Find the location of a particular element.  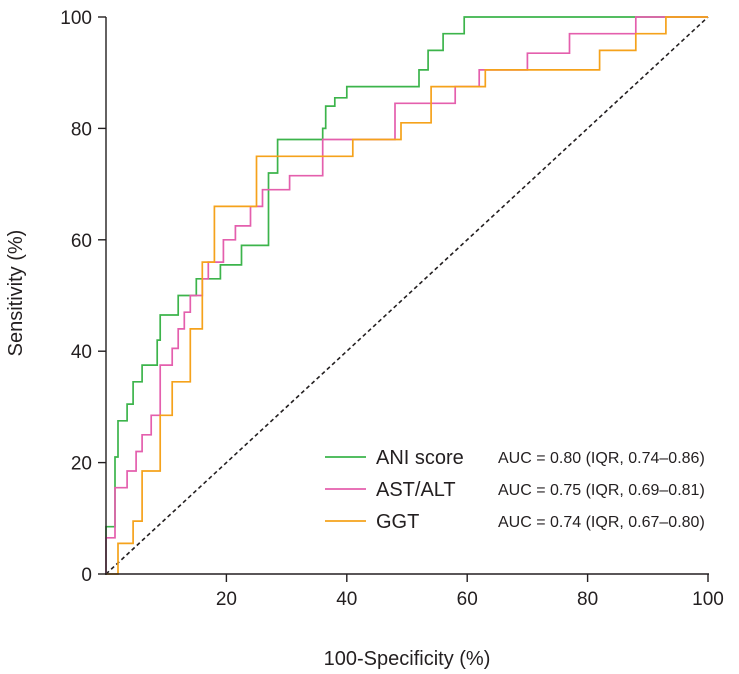

y-tick-label: 40 is located at coordinates (81, 352).